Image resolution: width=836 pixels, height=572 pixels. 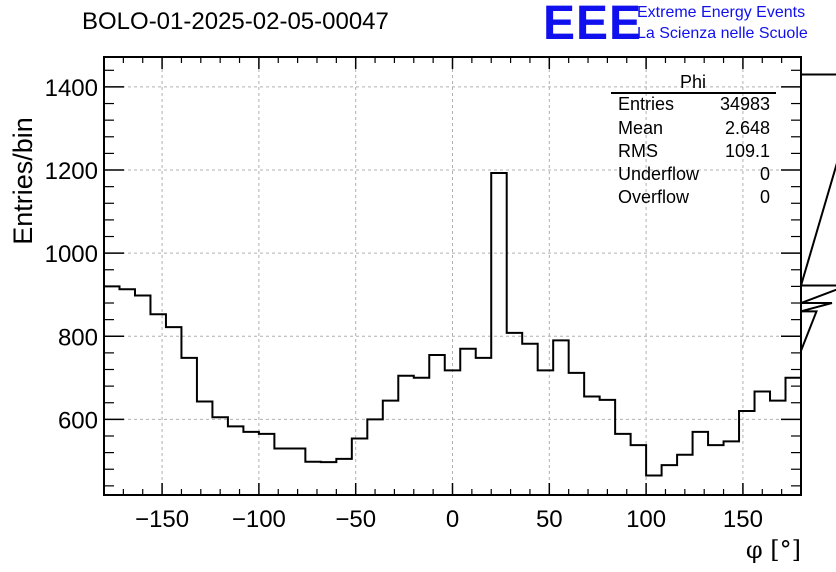 What do you see at coordinates (722, 33) in the screenshot?
I see `logo-text-line2: La Scienza nelle Scuole` at bounding box center [722, 33].